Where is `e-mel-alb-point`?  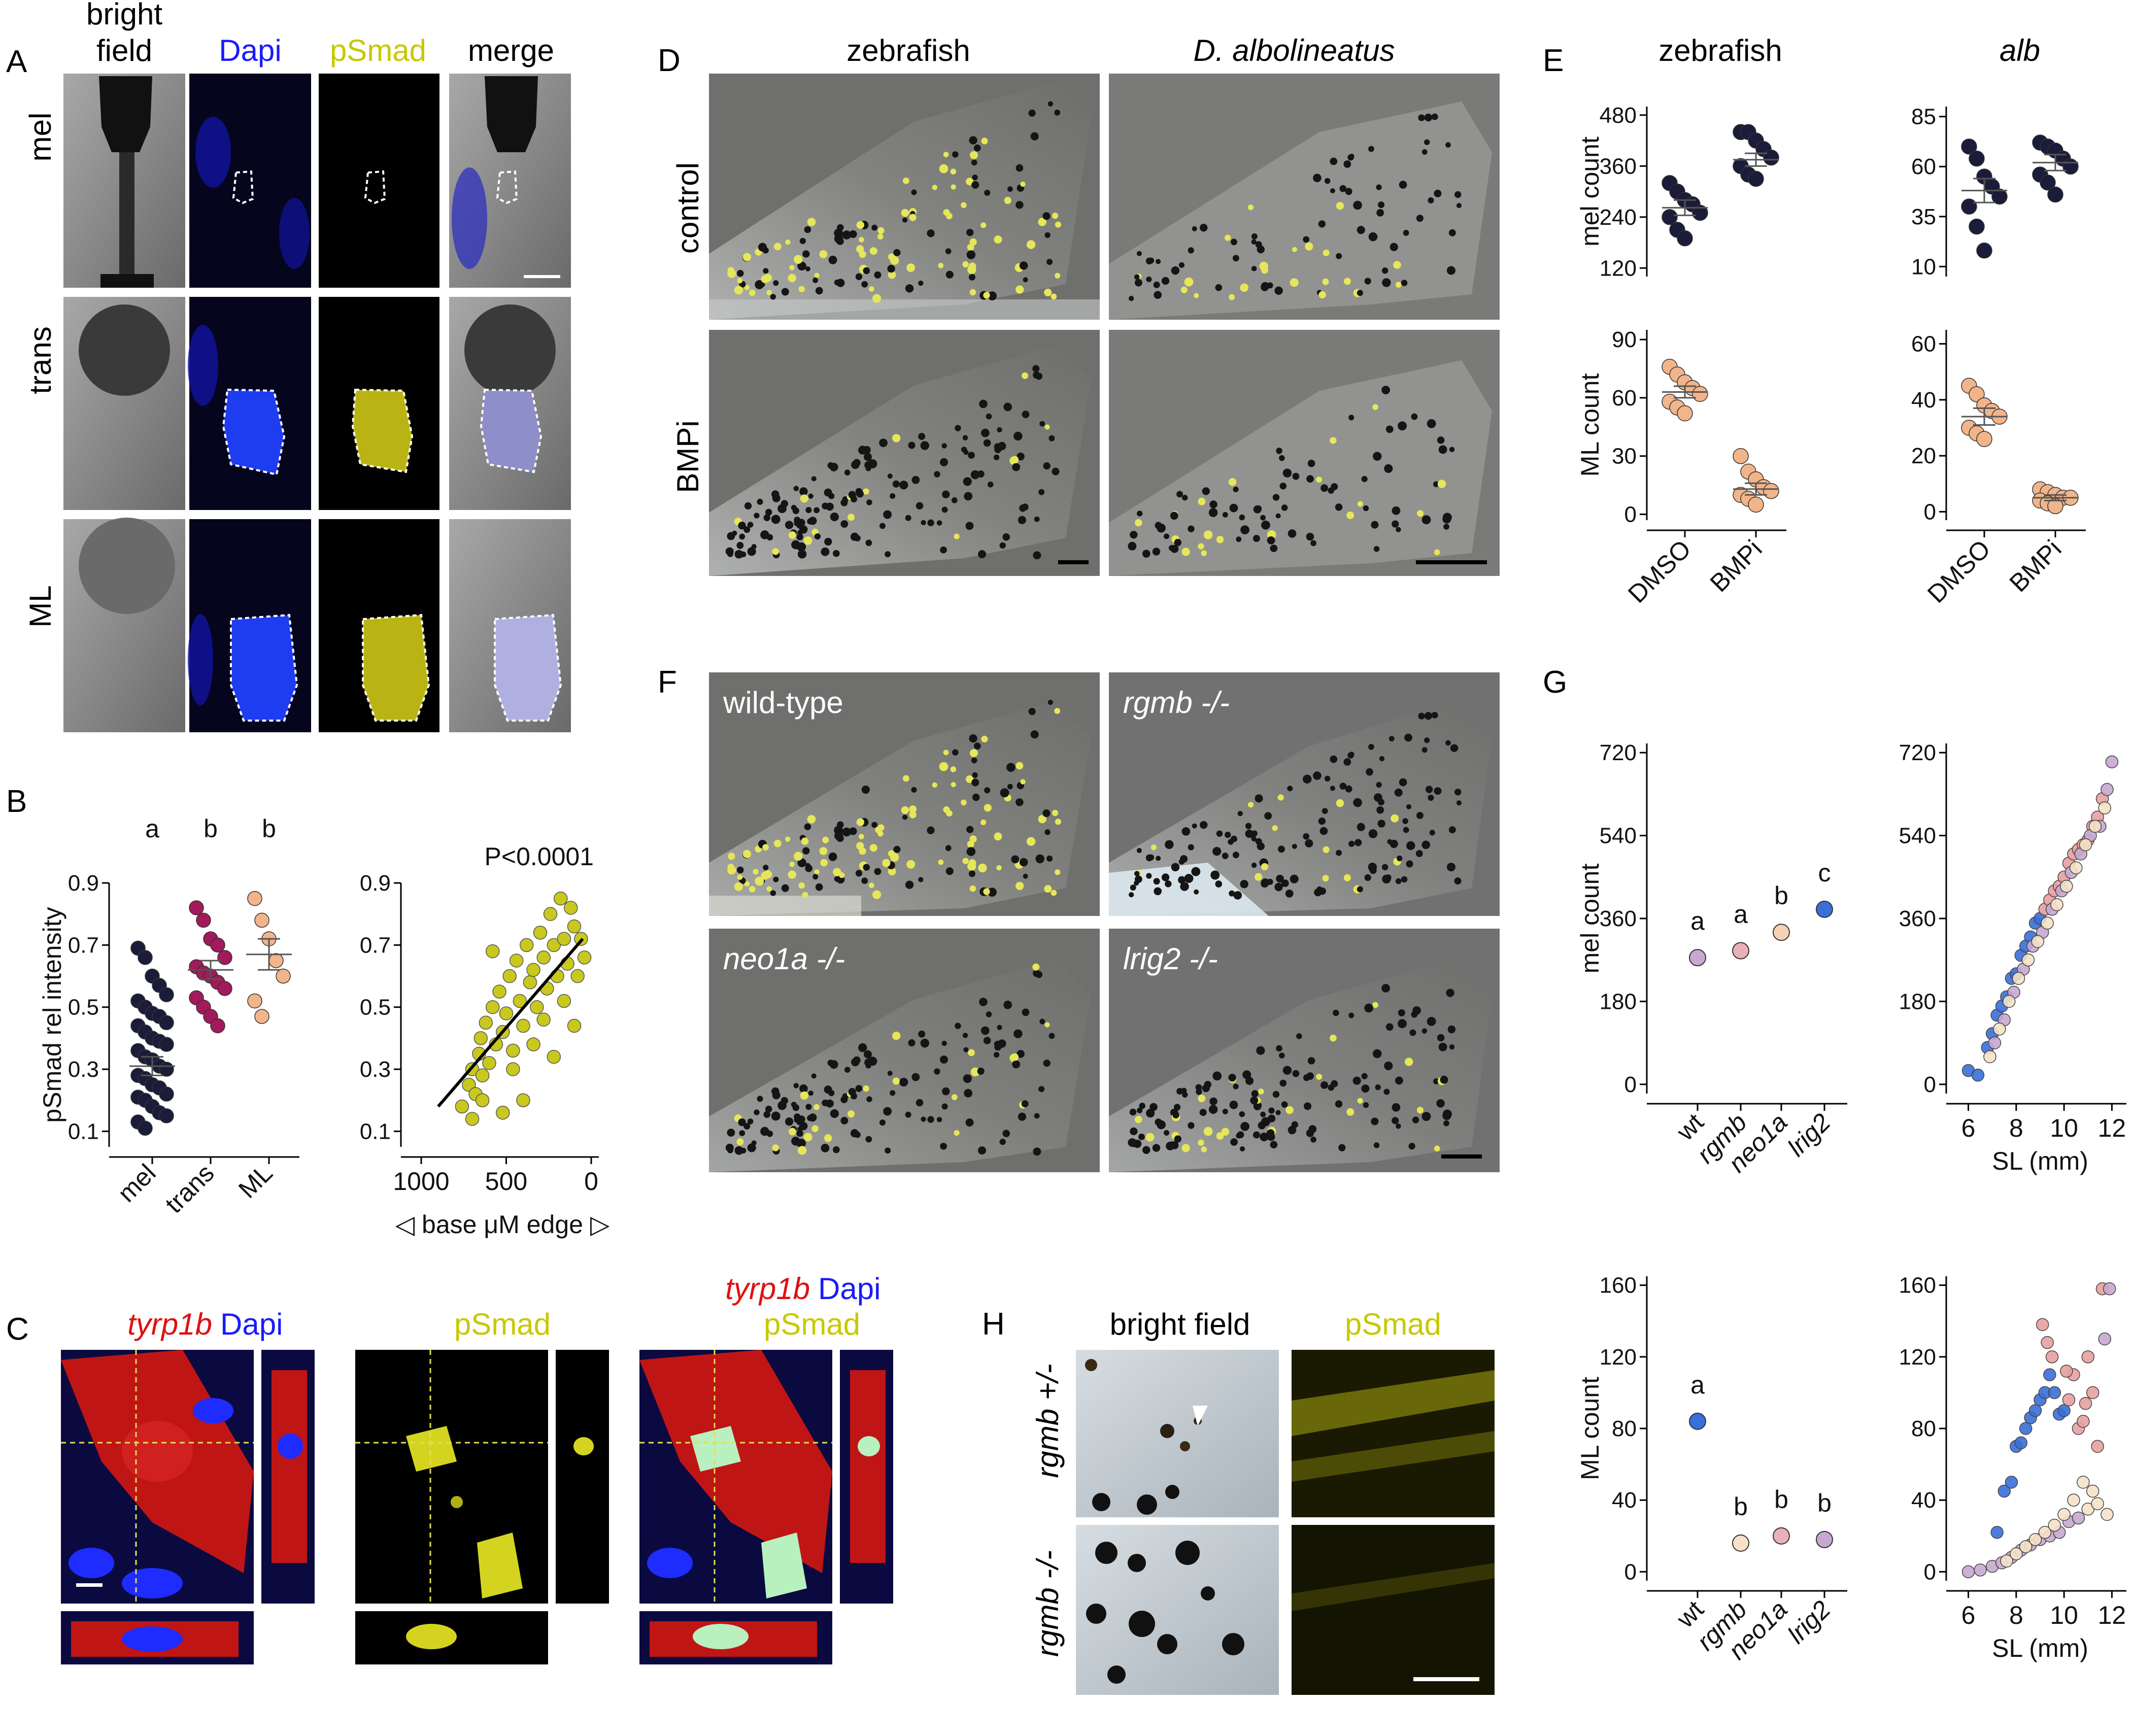 e-mel-alb-point is located at coordinates (2070, 166).